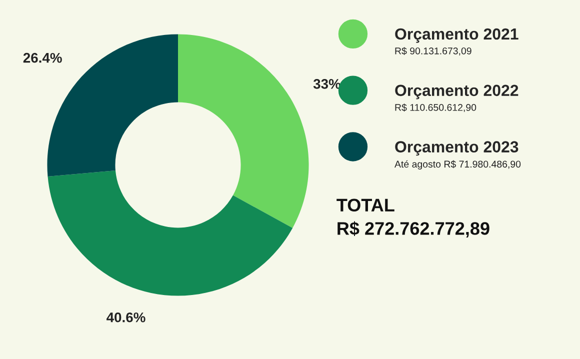 This screenshot has width=580, height=359. What do you see at coordinates (456, 35) in the screenshot?
I see `legend-label: Orçamento 2021` at bounding box center [456, 35].